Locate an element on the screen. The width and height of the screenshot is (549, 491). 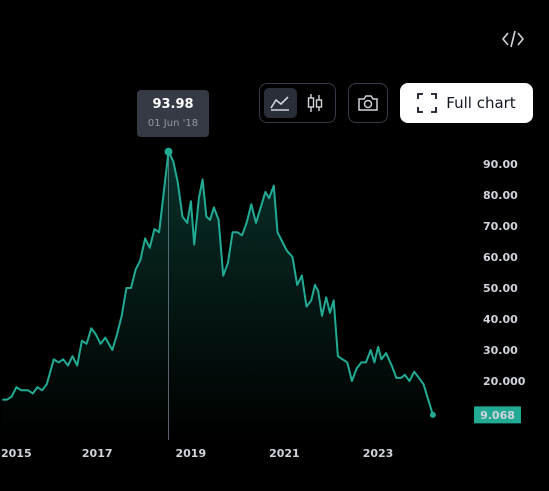
candlestick-chart-button is located at coordinates (315, 103).